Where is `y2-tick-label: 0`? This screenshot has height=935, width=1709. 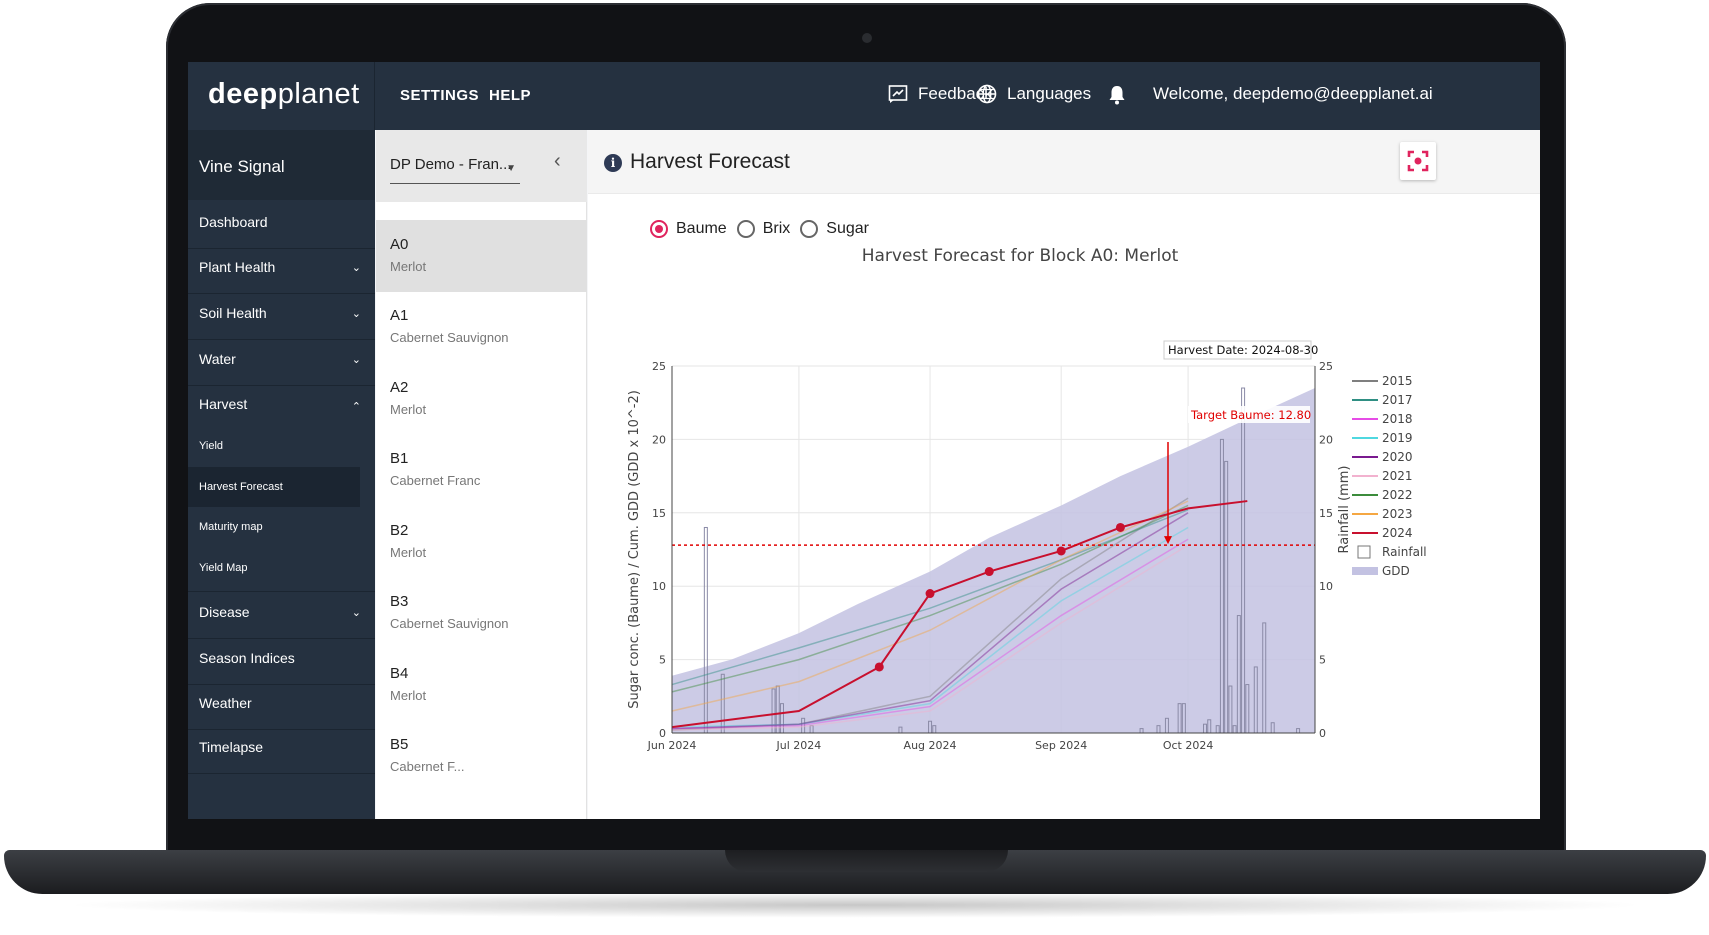
y2-tick-label: 0 is located at coordinates (1322, 733).